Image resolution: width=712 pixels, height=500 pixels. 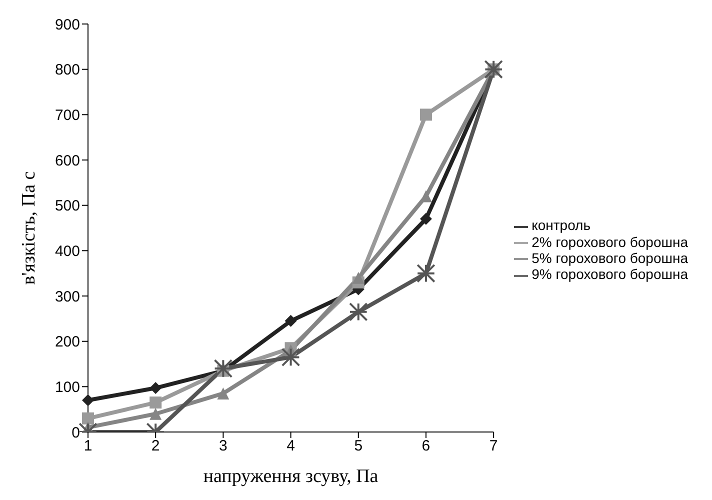 What do you see at coordinates (76, 433) in the screenshot?
I see `y-tick-label: 0` at bounding box center [76, 433].